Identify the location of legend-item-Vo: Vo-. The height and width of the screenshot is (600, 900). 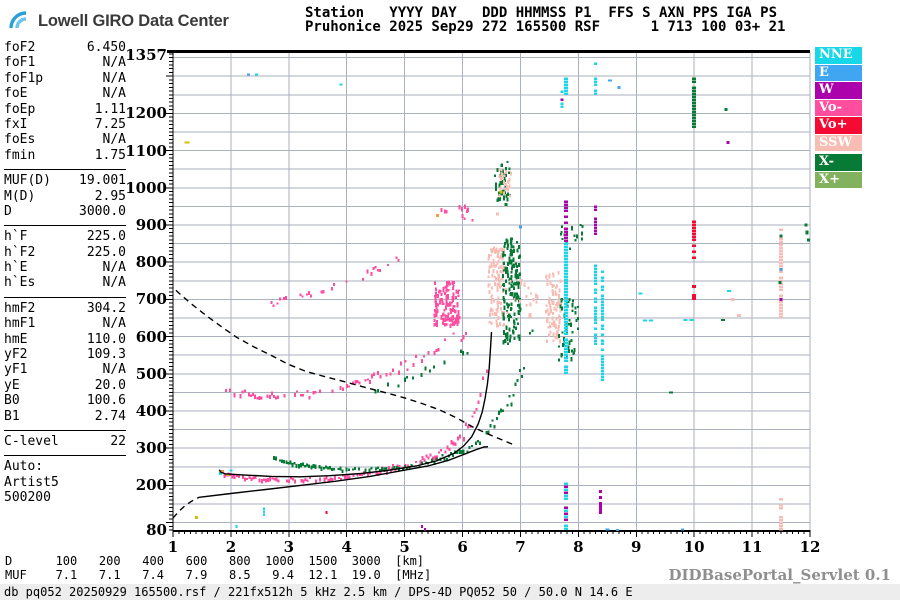
(838, 107).